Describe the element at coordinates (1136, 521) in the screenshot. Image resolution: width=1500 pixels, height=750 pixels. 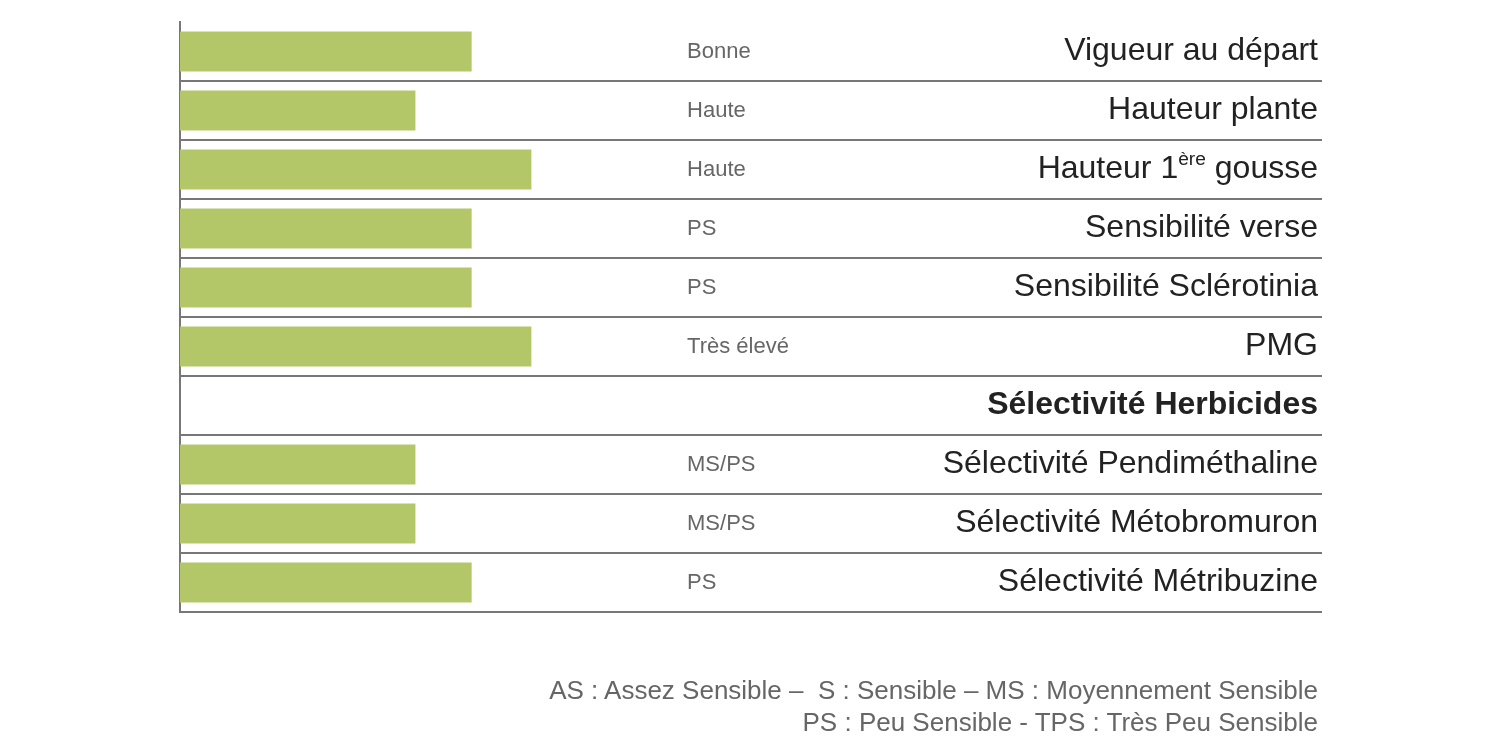
I see `y-tick-label: Sélectivité Métobromuron` at that location.